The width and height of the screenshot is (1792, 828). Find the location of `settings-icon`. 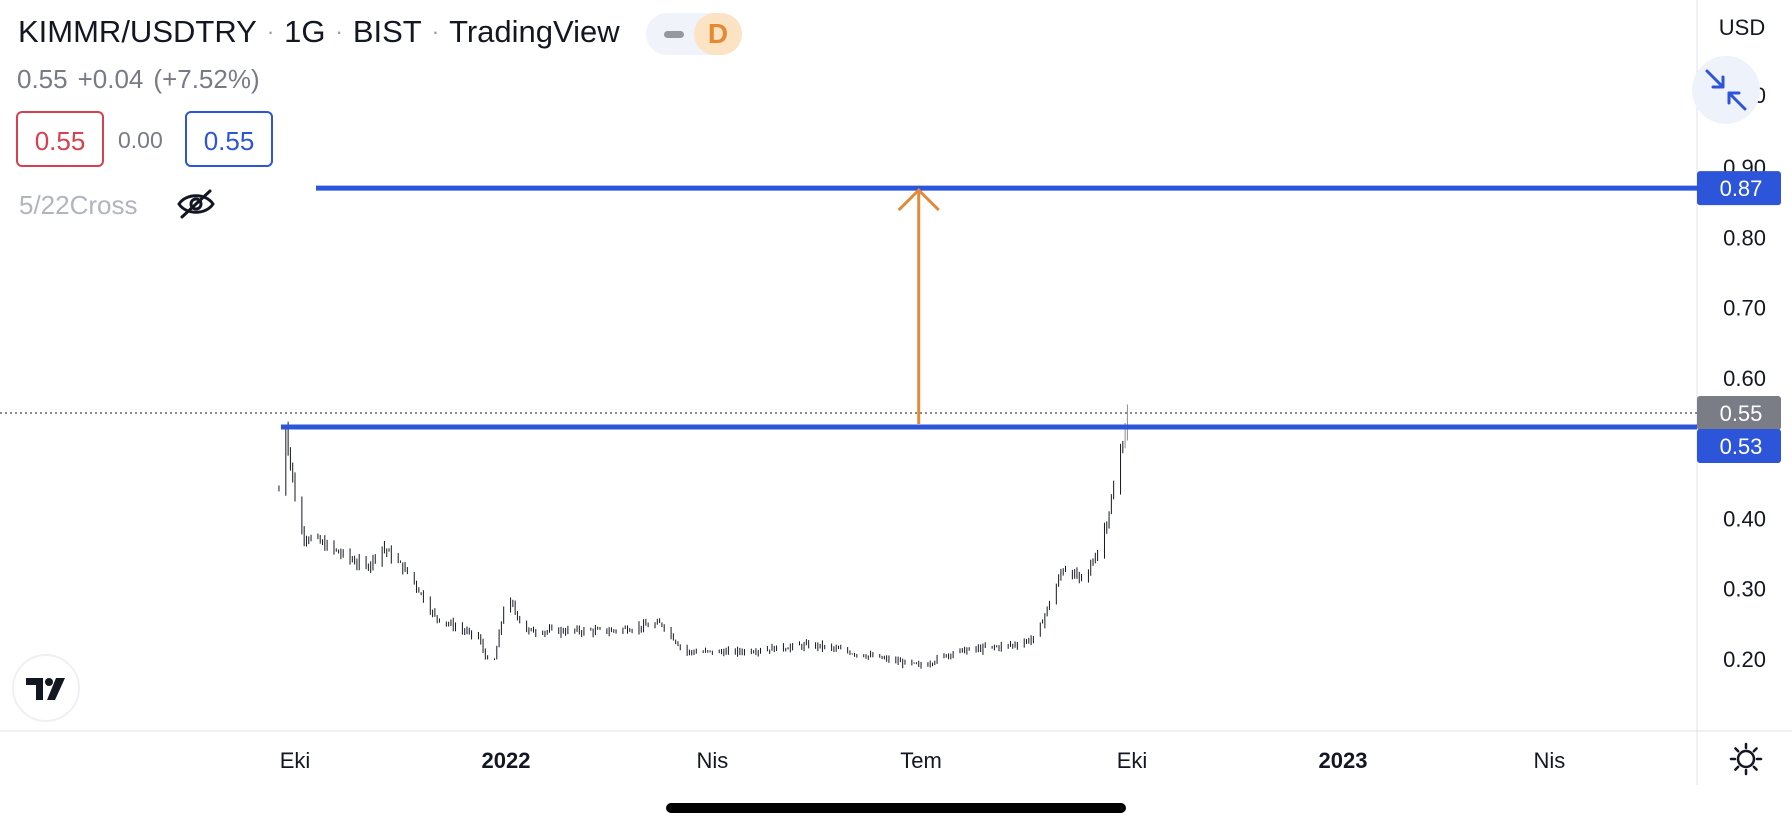

settings-icon is located at coordinates (1746, 759).